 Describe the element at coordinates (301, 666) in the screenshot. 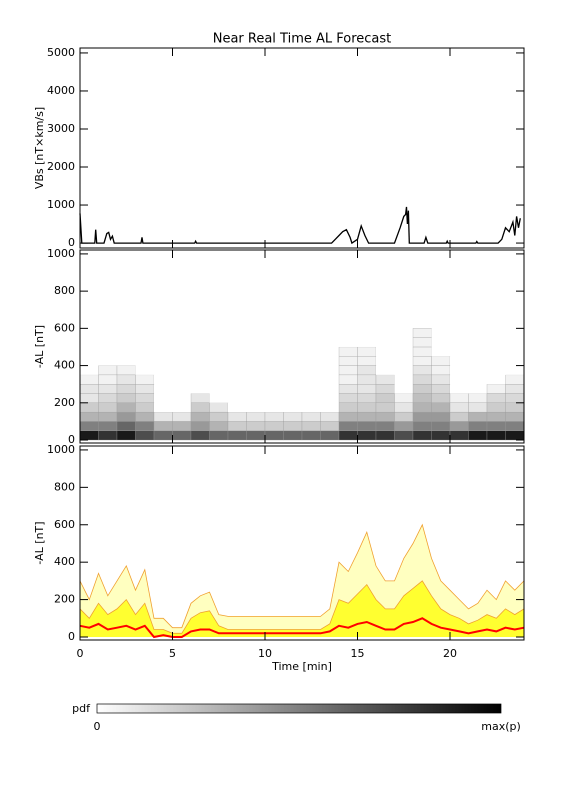

I see `x-axis-label: Time [min]` at that location.